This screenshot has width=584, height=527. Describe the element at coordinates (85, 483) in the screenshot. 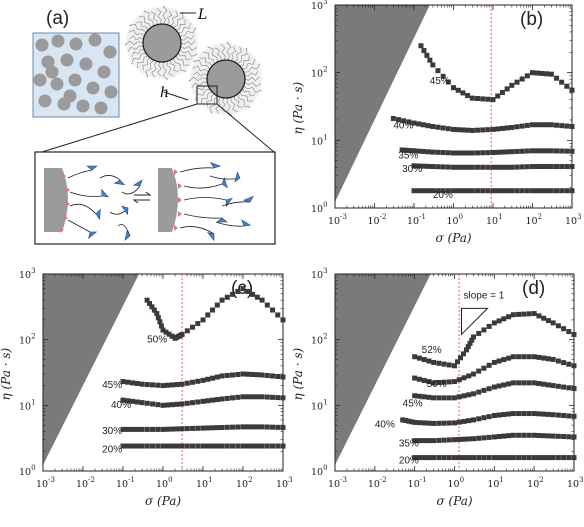

I see `x-tick-label: 10⁻²` at that location.